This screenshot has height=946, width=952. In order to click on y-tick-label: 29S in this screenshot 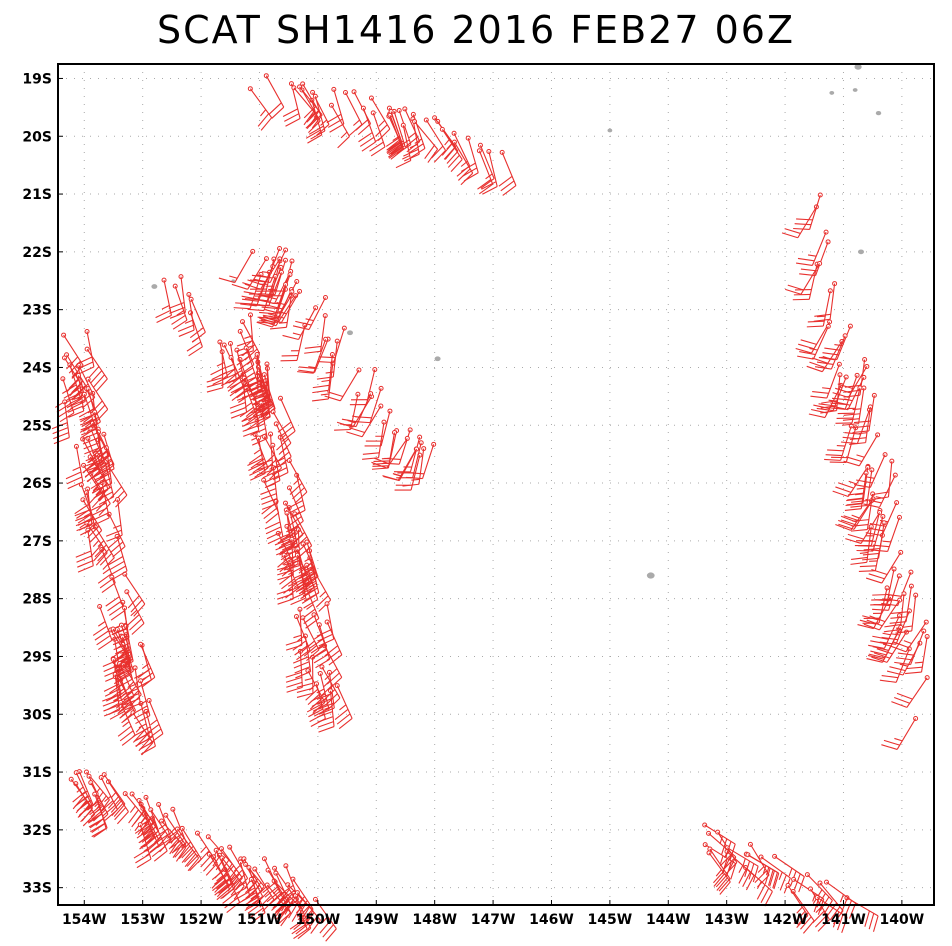, I will do `click(37, 657)`.